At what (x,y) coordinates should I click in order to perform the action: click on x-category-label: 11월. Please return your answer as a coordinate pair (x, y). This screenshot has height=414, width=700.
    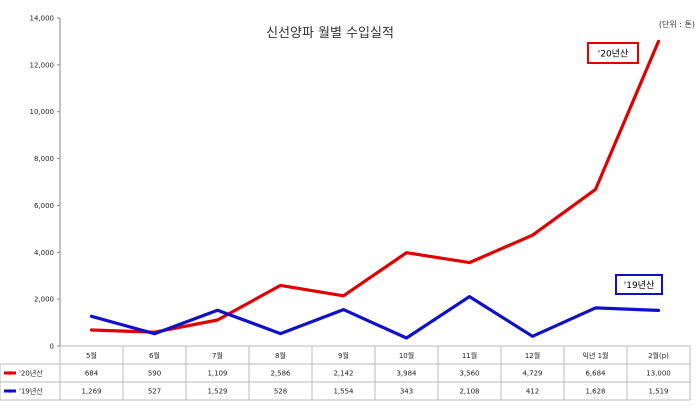
    Looking at the image, I should click on (469, 355).